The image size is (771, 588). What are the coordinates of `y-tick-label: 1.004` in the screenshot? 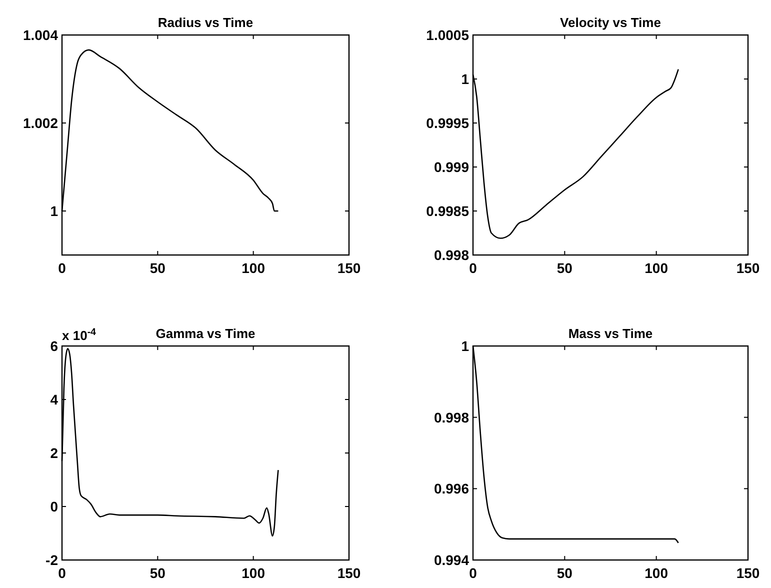 It's located at (40, 35).